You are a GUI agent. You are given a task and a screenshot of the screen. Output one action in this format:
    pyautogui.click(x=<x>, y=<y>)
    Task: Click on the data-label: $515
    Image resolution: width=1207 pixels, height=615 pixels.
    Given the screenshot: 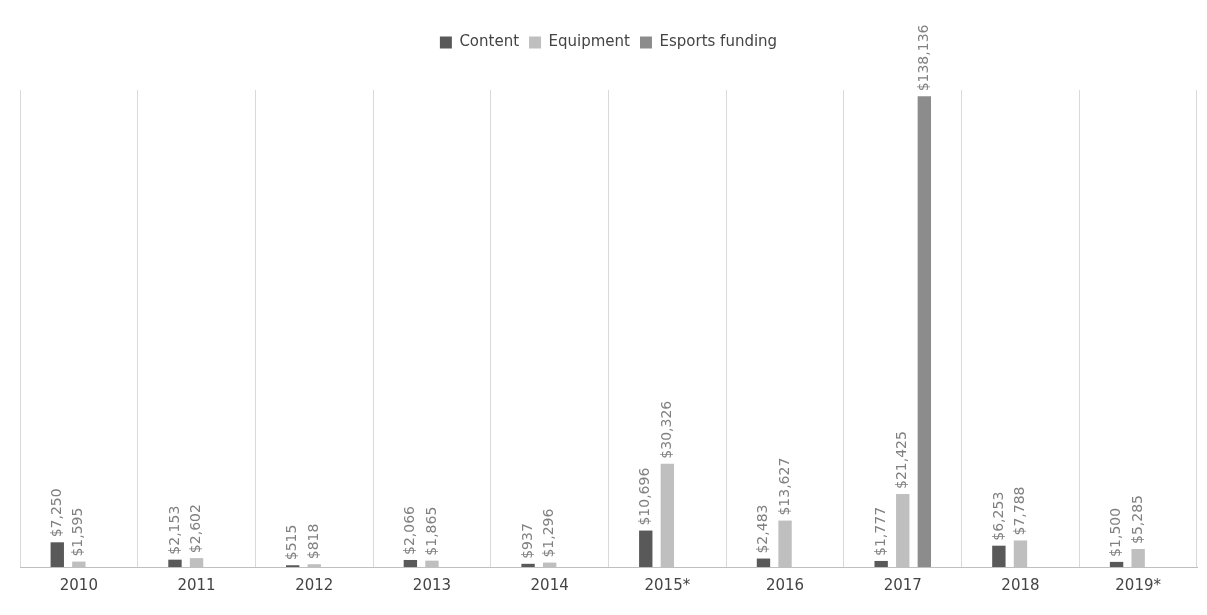 What is the action you would take?
    pyautogui.click(x=291, y=542)
    